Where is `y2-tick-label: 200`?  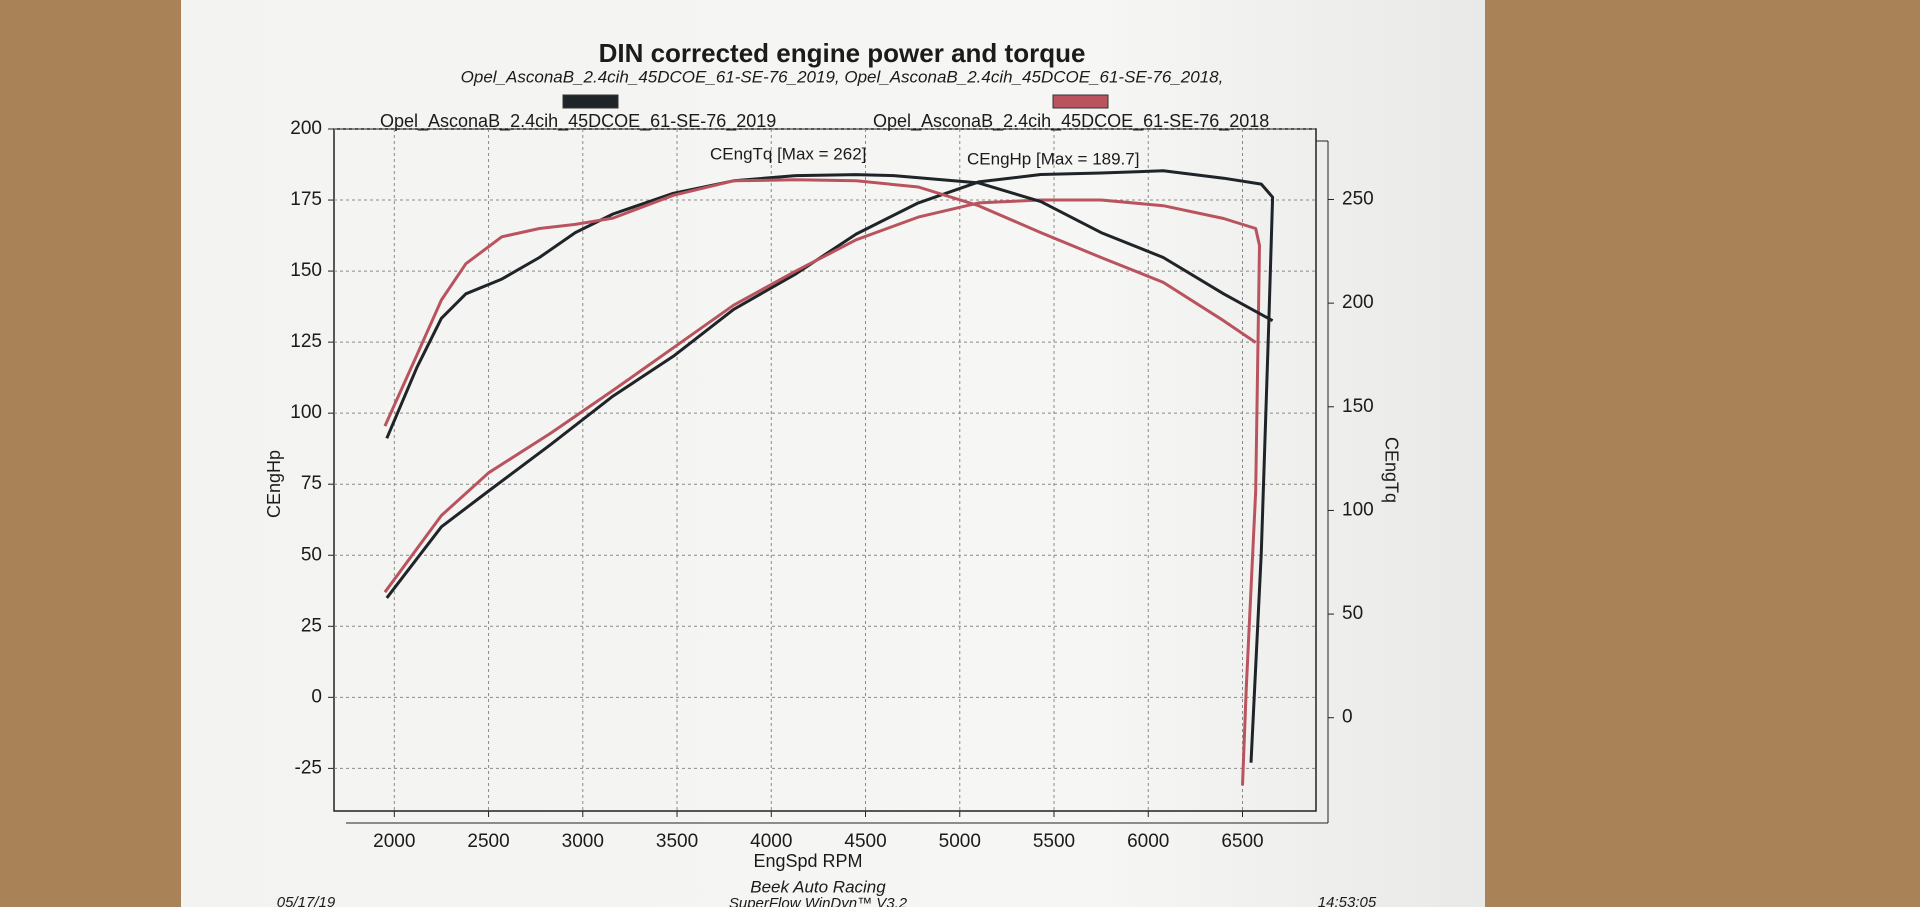
y2-tick-label: 200 is located at coordinates (1358, 302).